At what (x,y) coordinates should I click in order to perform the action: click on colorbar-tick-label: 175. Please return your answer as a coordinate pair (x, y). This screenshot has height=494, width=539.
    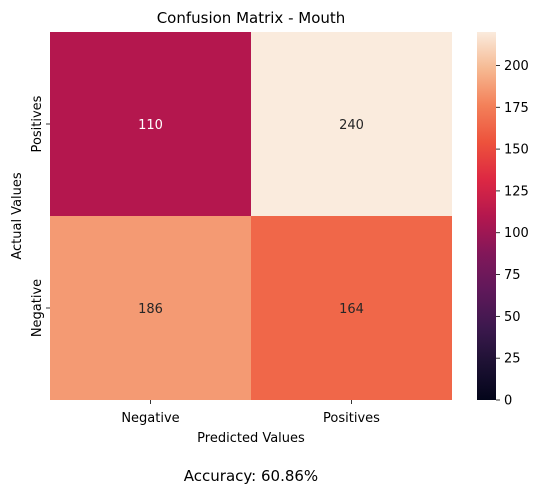
    Looking at the image, I should click on (516, 108).